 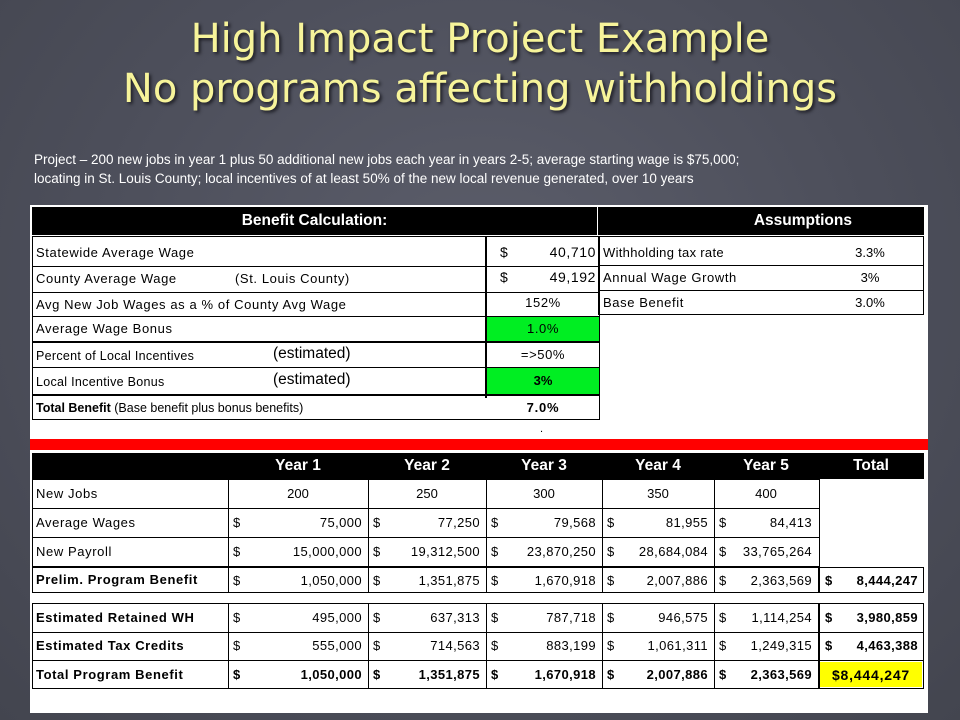 I want to click on benefit-row-label: Average Wage Bonus, so click(x=104, y=328).